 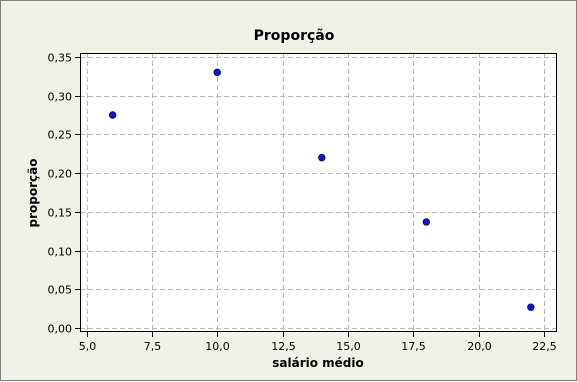 I want to click on x-tick-label: 17,5, so click(x=413, y=346).